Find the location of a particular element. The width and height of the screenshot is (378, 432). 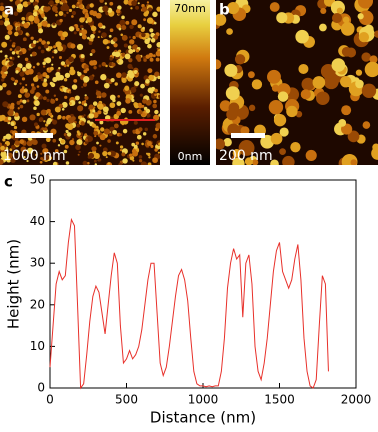

panel-label: b is located at coordinates (224, 10).